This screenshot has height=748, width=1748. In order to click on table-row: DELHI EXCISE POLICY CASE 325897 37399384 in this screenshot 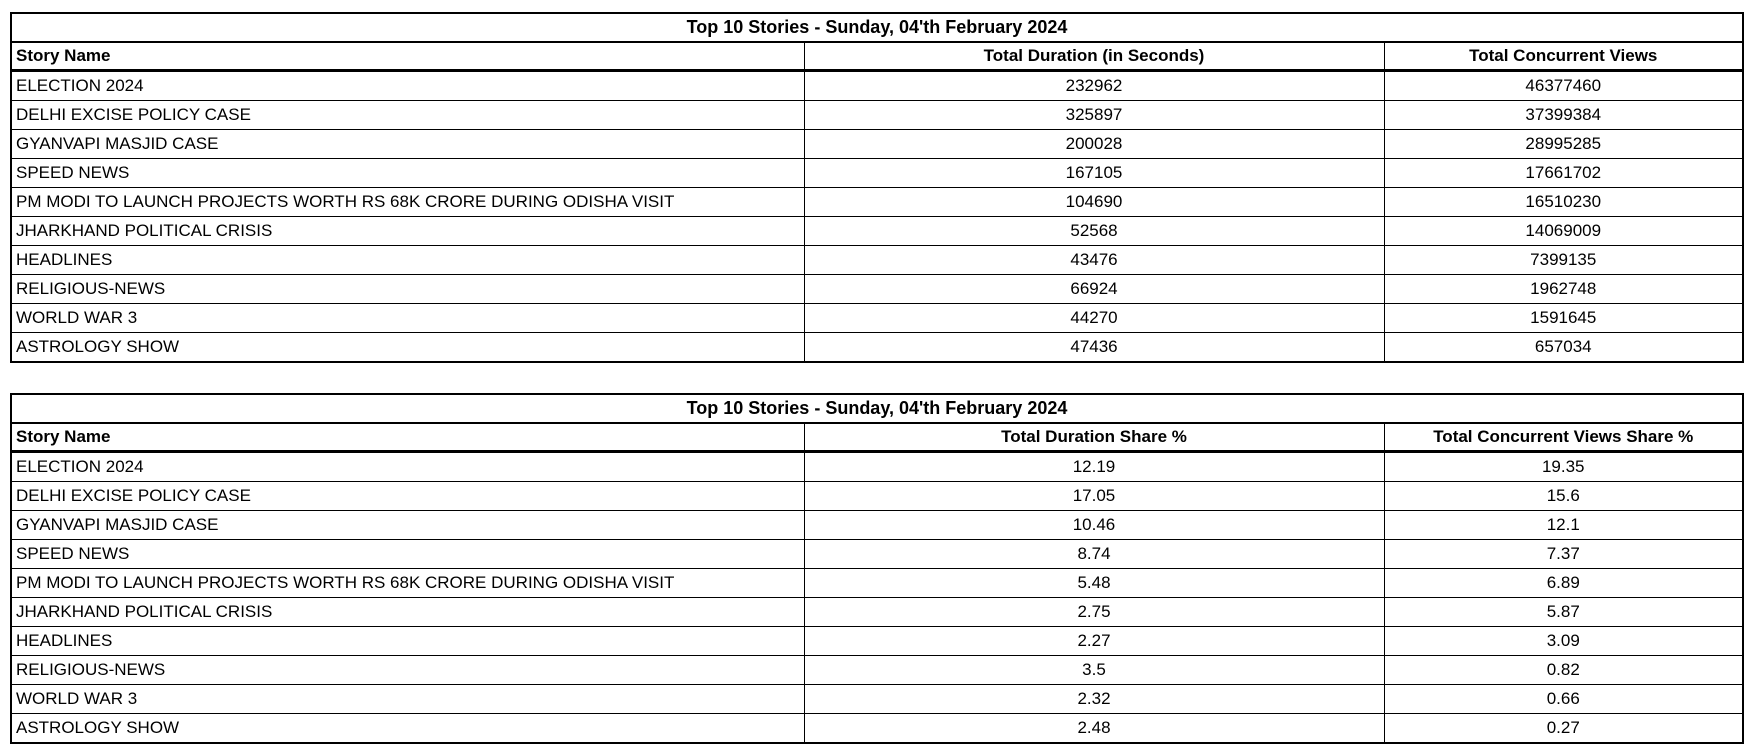, I will do `click(877, 115)`.